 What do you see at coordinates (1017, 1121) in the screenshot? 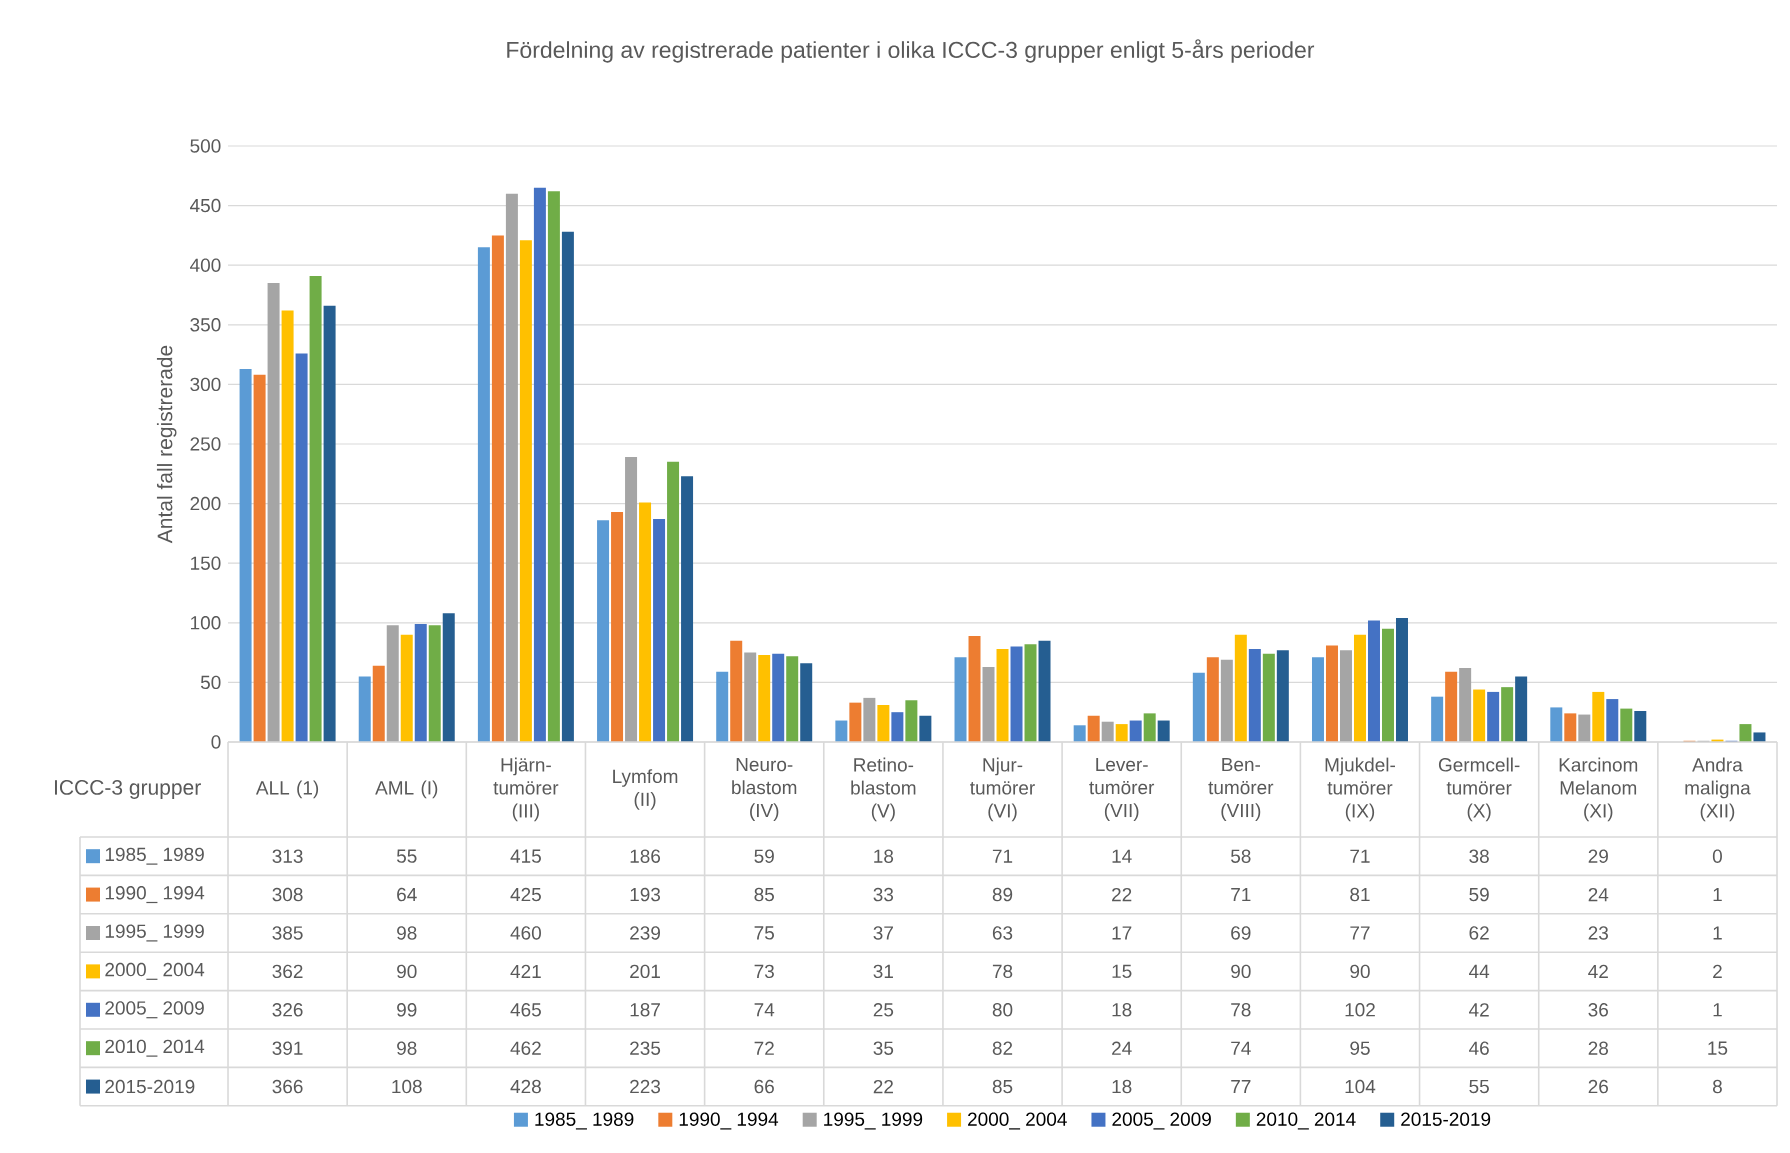
I see `text: 2000_ 2004` at bounding box center [1017, 1121].